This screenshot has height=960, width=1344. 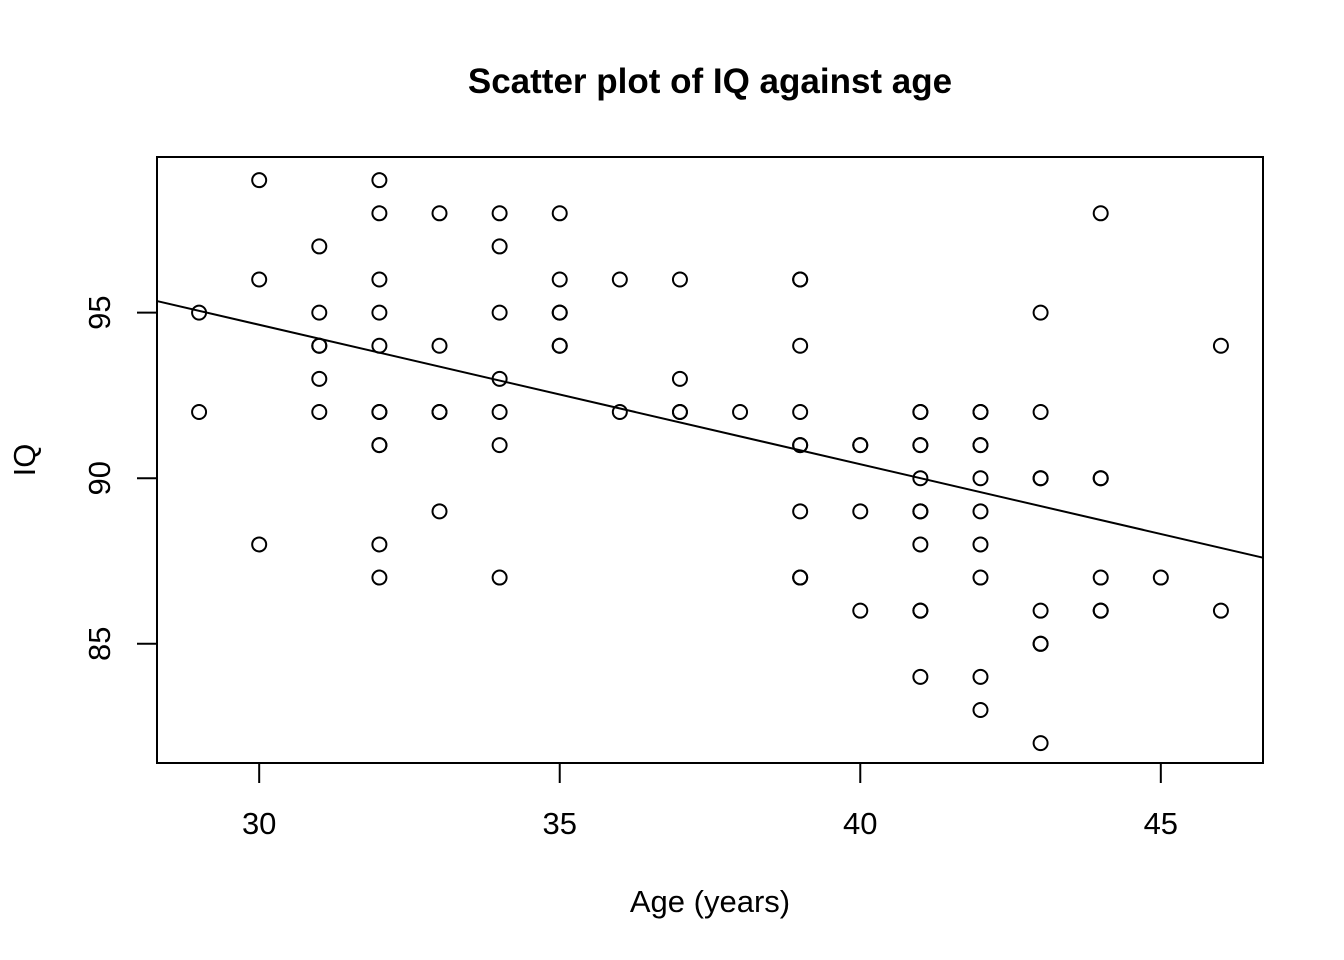 What do you see at coordinates (24, 460) in the screenshot?
I see `y-axis-label: IQ` at bounding box center [24, 460].